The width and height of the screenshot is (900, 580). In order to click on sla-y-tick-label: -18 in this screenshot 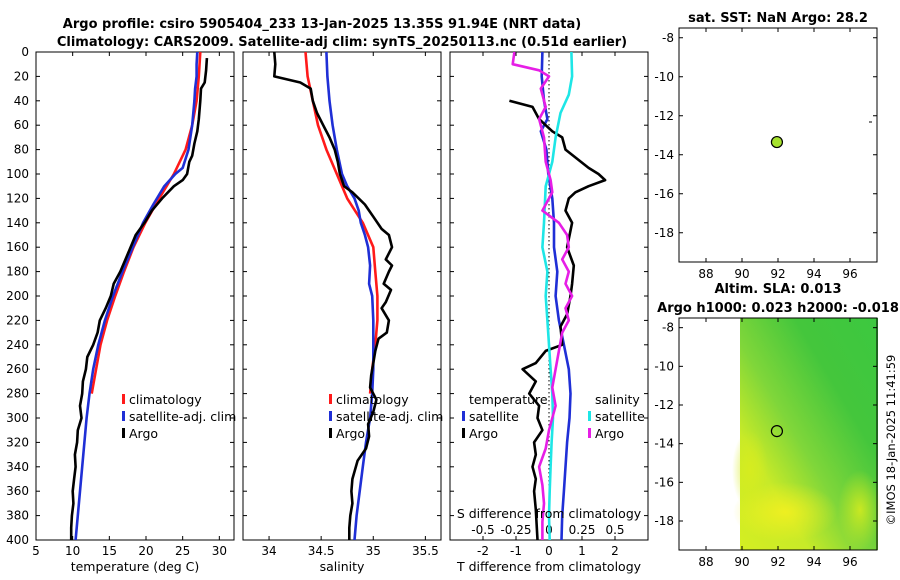, I will do `click(664, 521)`.